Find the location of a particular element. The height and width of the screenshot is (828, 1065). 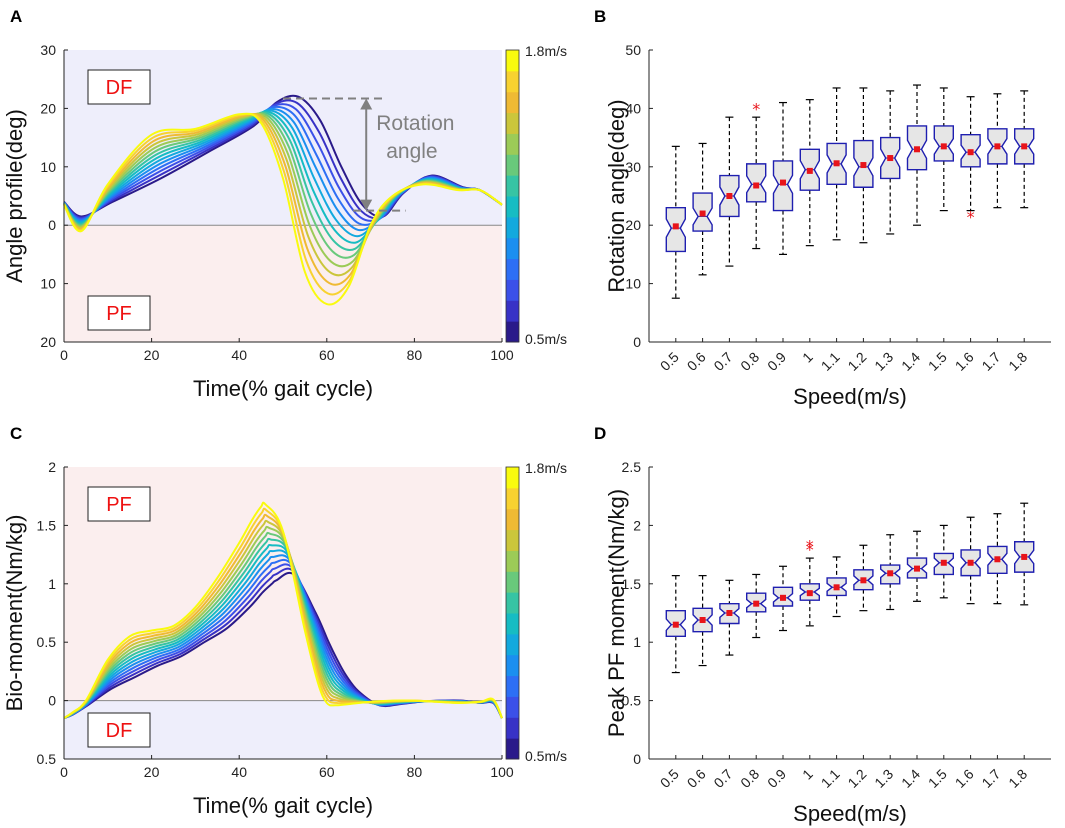

box-1.7 is located at coordinates (997, 559).